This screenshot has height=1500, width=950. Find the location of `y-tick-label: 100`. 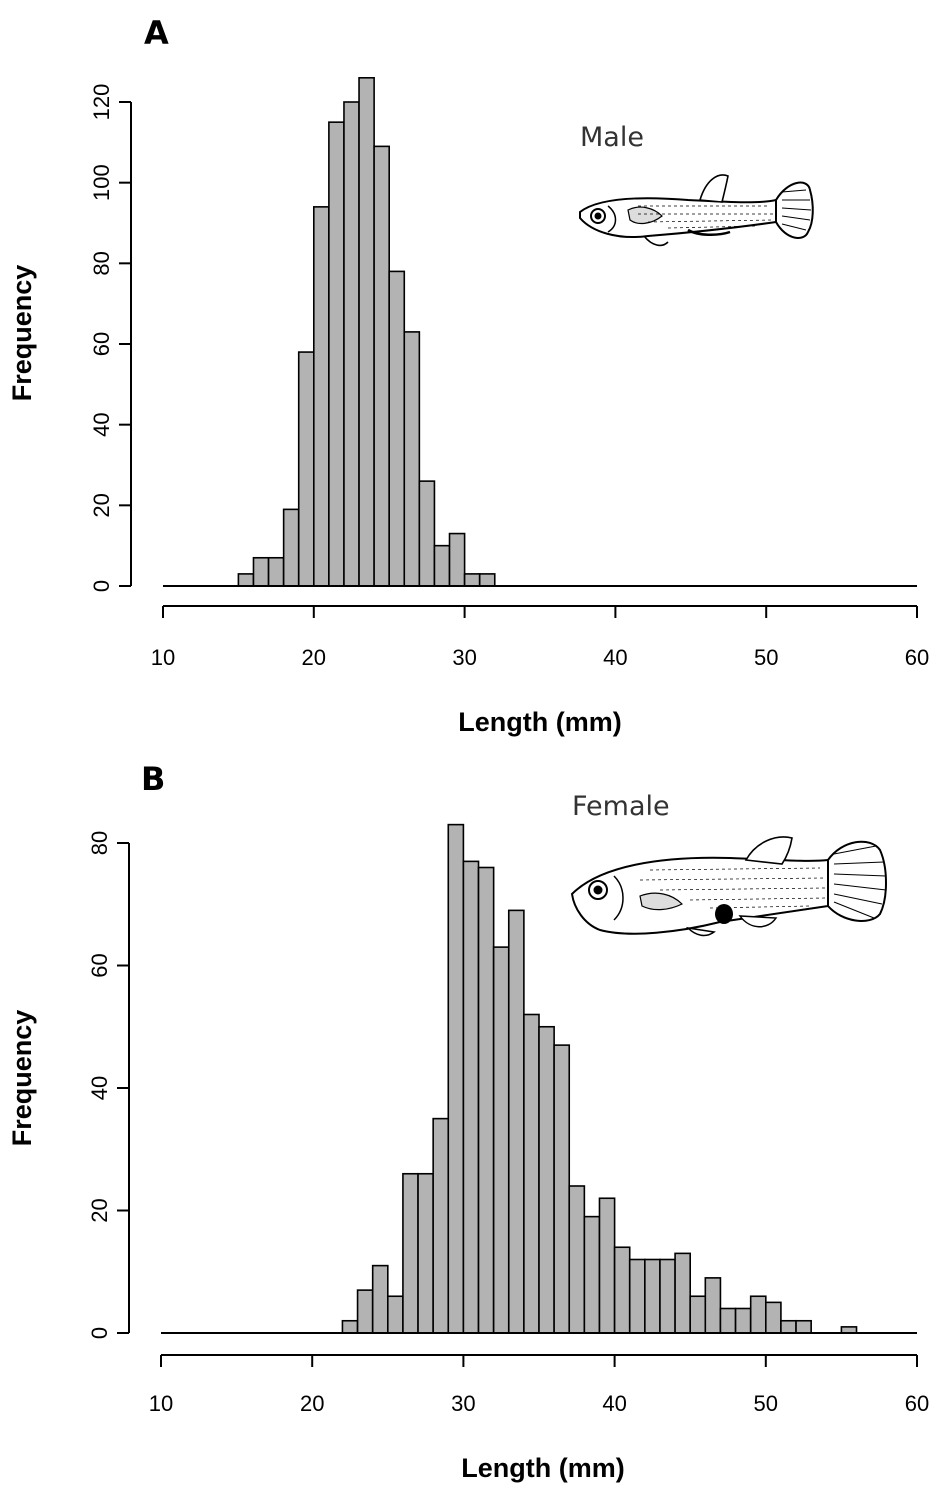

y-tick-label: 100 is located at coordinates (101, 182).